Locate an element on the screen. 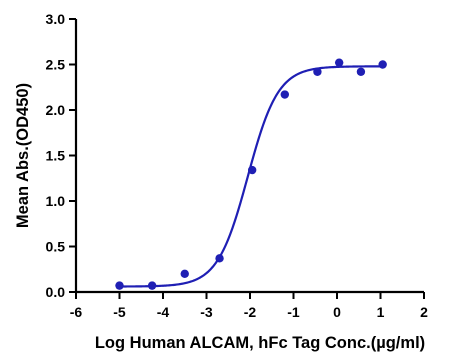 The width and height of the screenshot is (462, 361). y-tick-label: 2.0 is located at coordinates (56, 110).